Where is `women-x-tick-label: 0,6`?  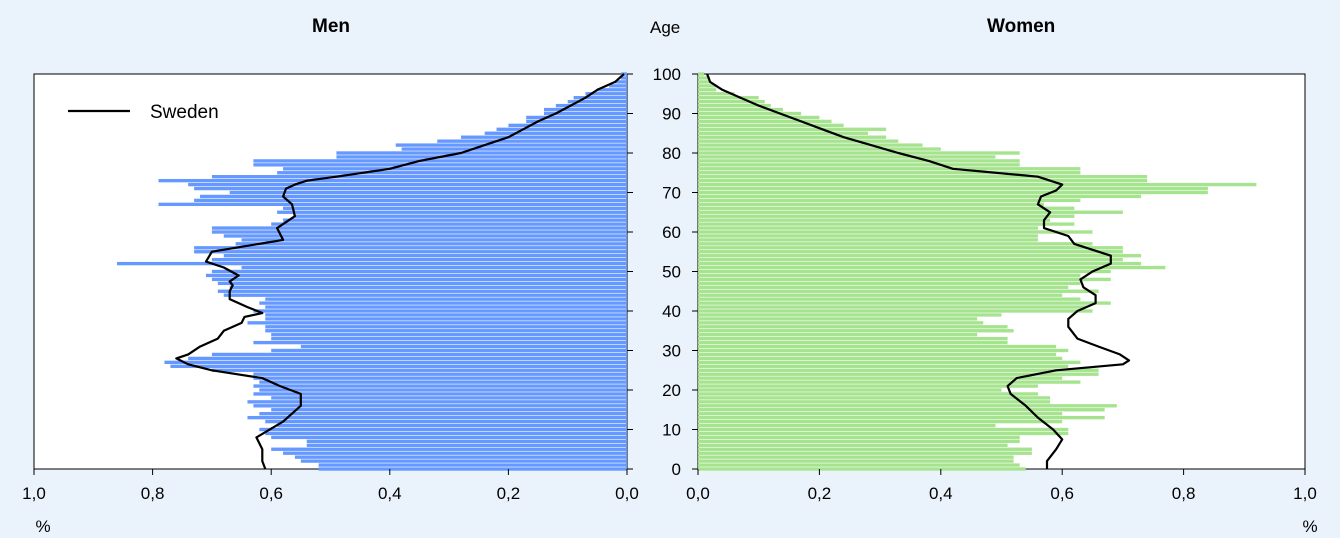
women-x-tick-label: 0,6 is located at coordinates (1062, 493).